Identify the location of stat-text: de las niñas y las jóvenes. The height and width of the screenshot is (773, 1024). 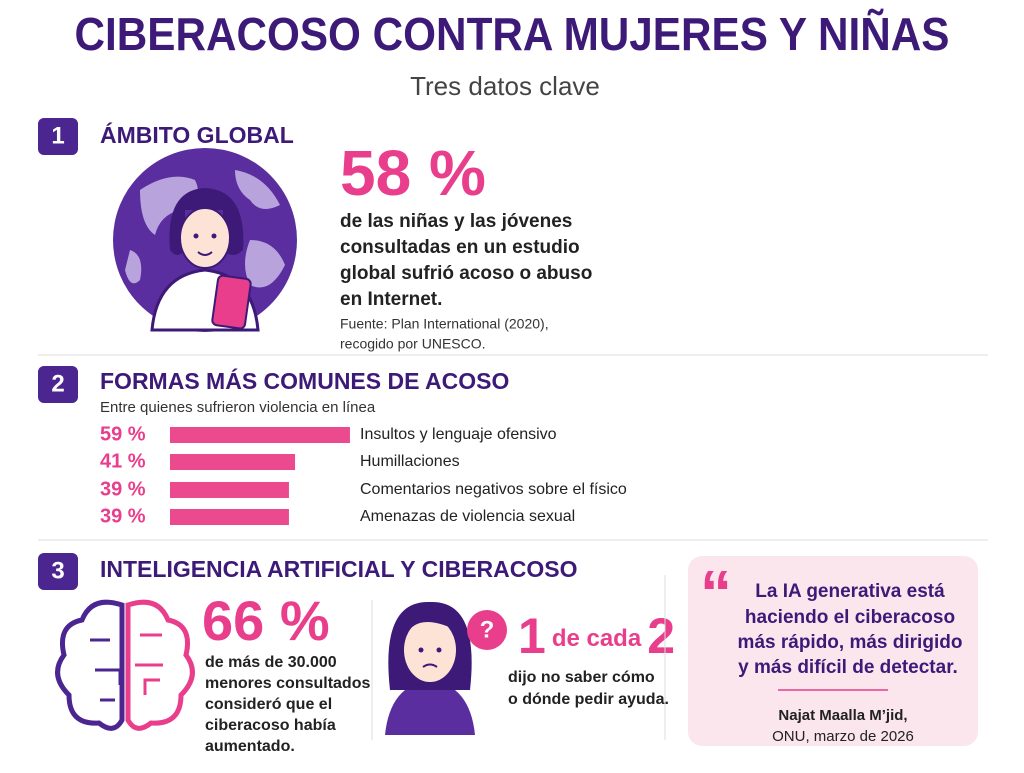
(456, 221).